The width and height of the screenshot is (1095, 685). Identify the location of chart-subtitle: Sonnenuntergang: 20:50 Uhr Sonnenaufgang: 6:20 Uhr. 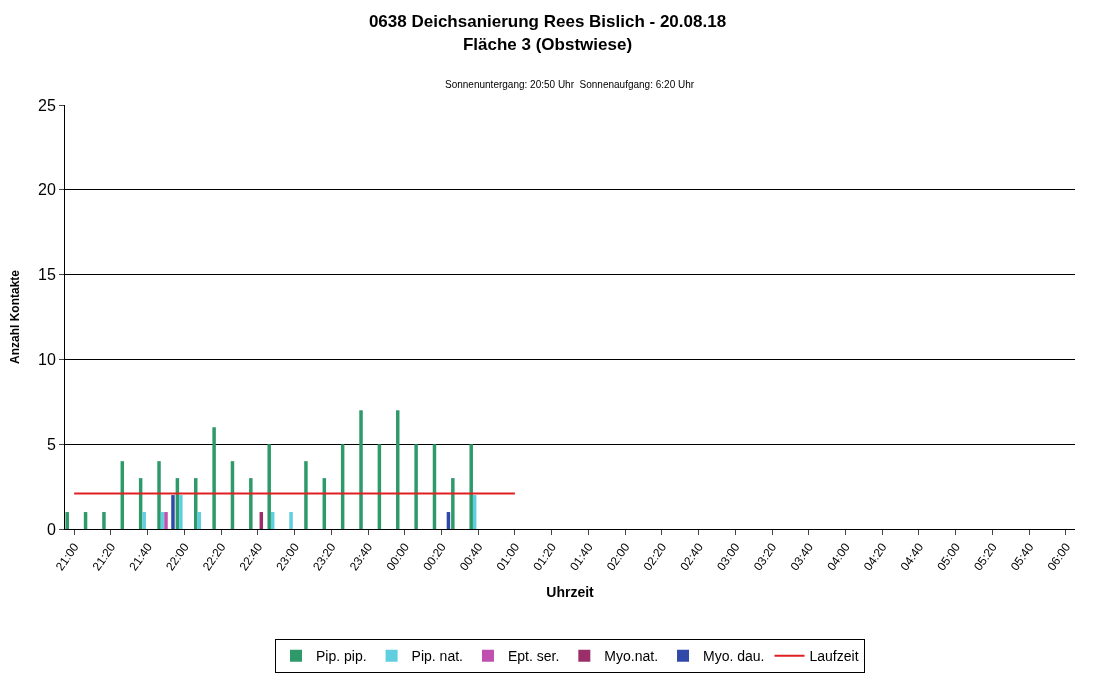
(570, 84).